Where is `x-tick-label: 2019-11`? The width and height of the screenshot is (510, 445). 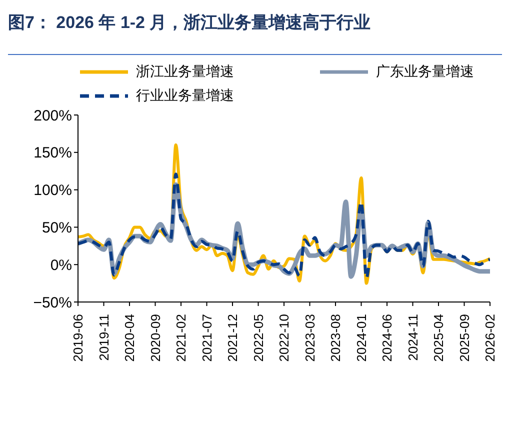 x-tick-label: 2019-11 is located at coordinates (104, 337).